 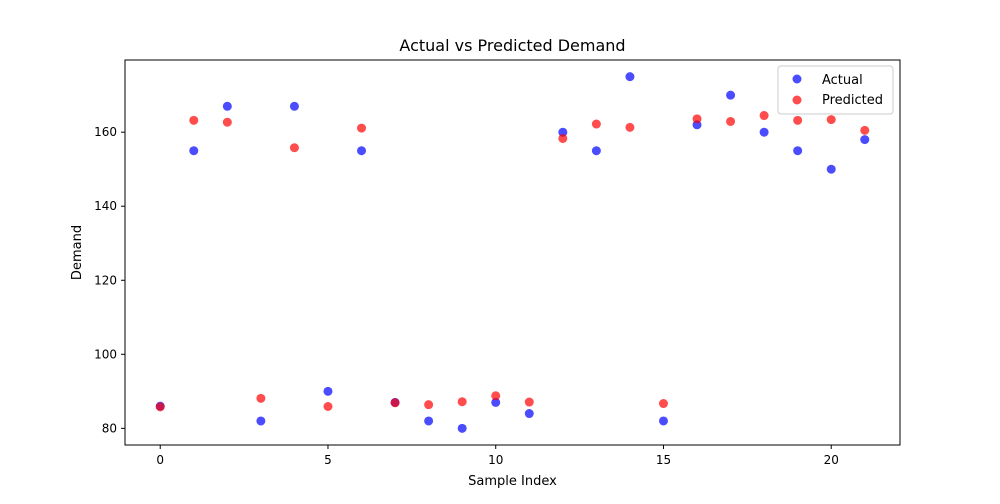 I want to click on x-tick-label: 20, so click(x=831, y=460).